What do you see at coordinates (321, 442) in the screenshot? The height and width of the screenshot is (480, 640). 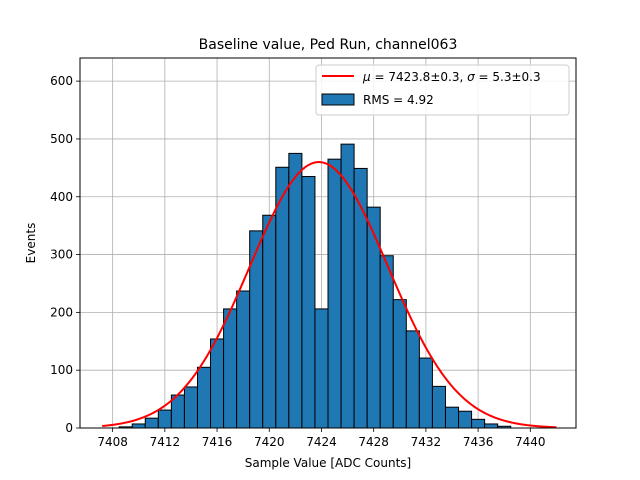 I see `x-tick-label: 7424` at bounding box center [321, 442].